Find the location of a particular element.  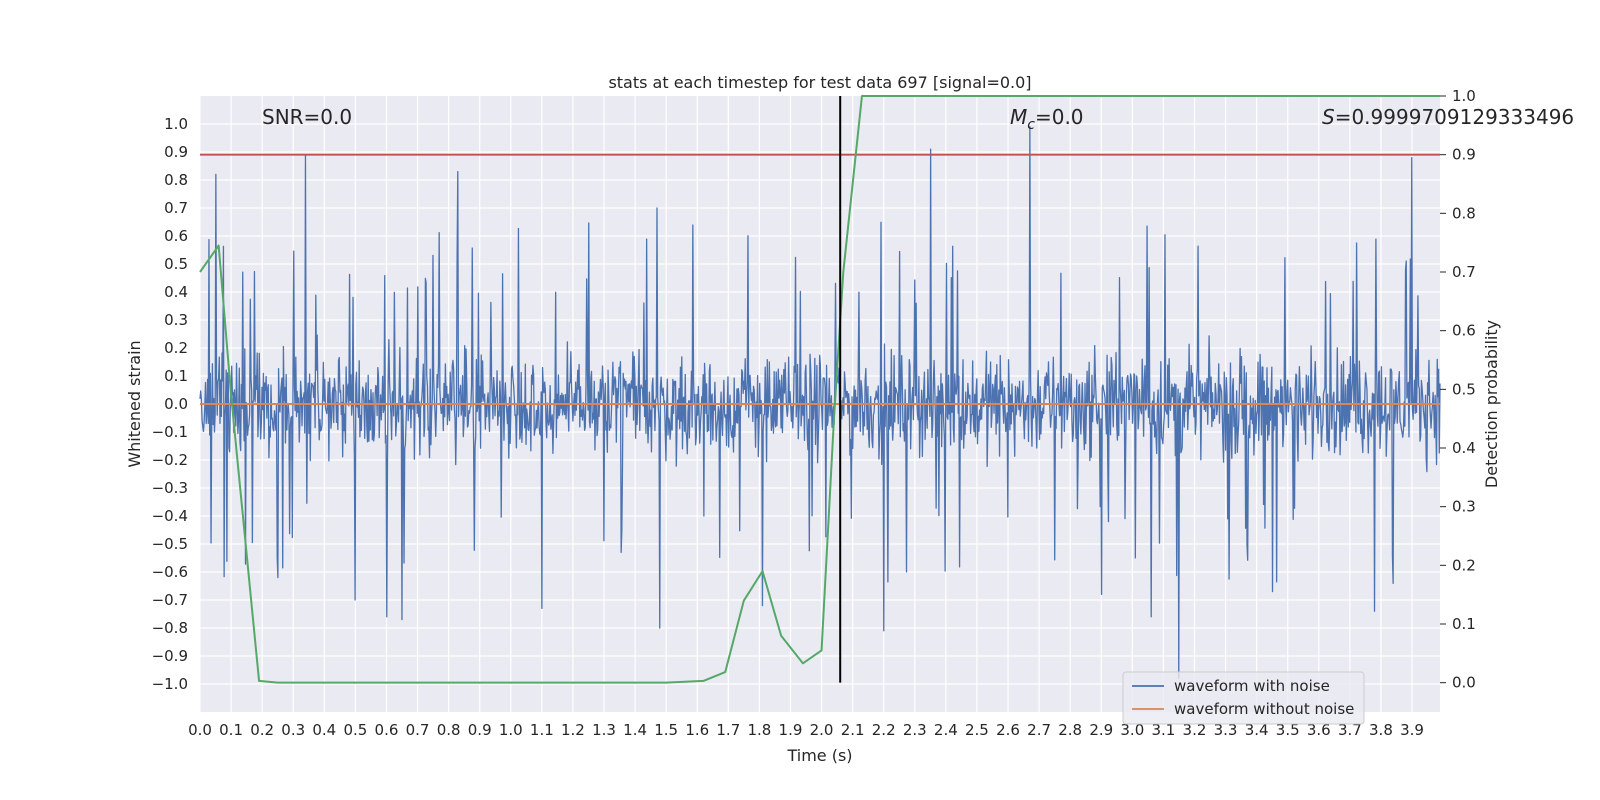

x-tick-label: 1.4 is located at coordinates (635, 730).